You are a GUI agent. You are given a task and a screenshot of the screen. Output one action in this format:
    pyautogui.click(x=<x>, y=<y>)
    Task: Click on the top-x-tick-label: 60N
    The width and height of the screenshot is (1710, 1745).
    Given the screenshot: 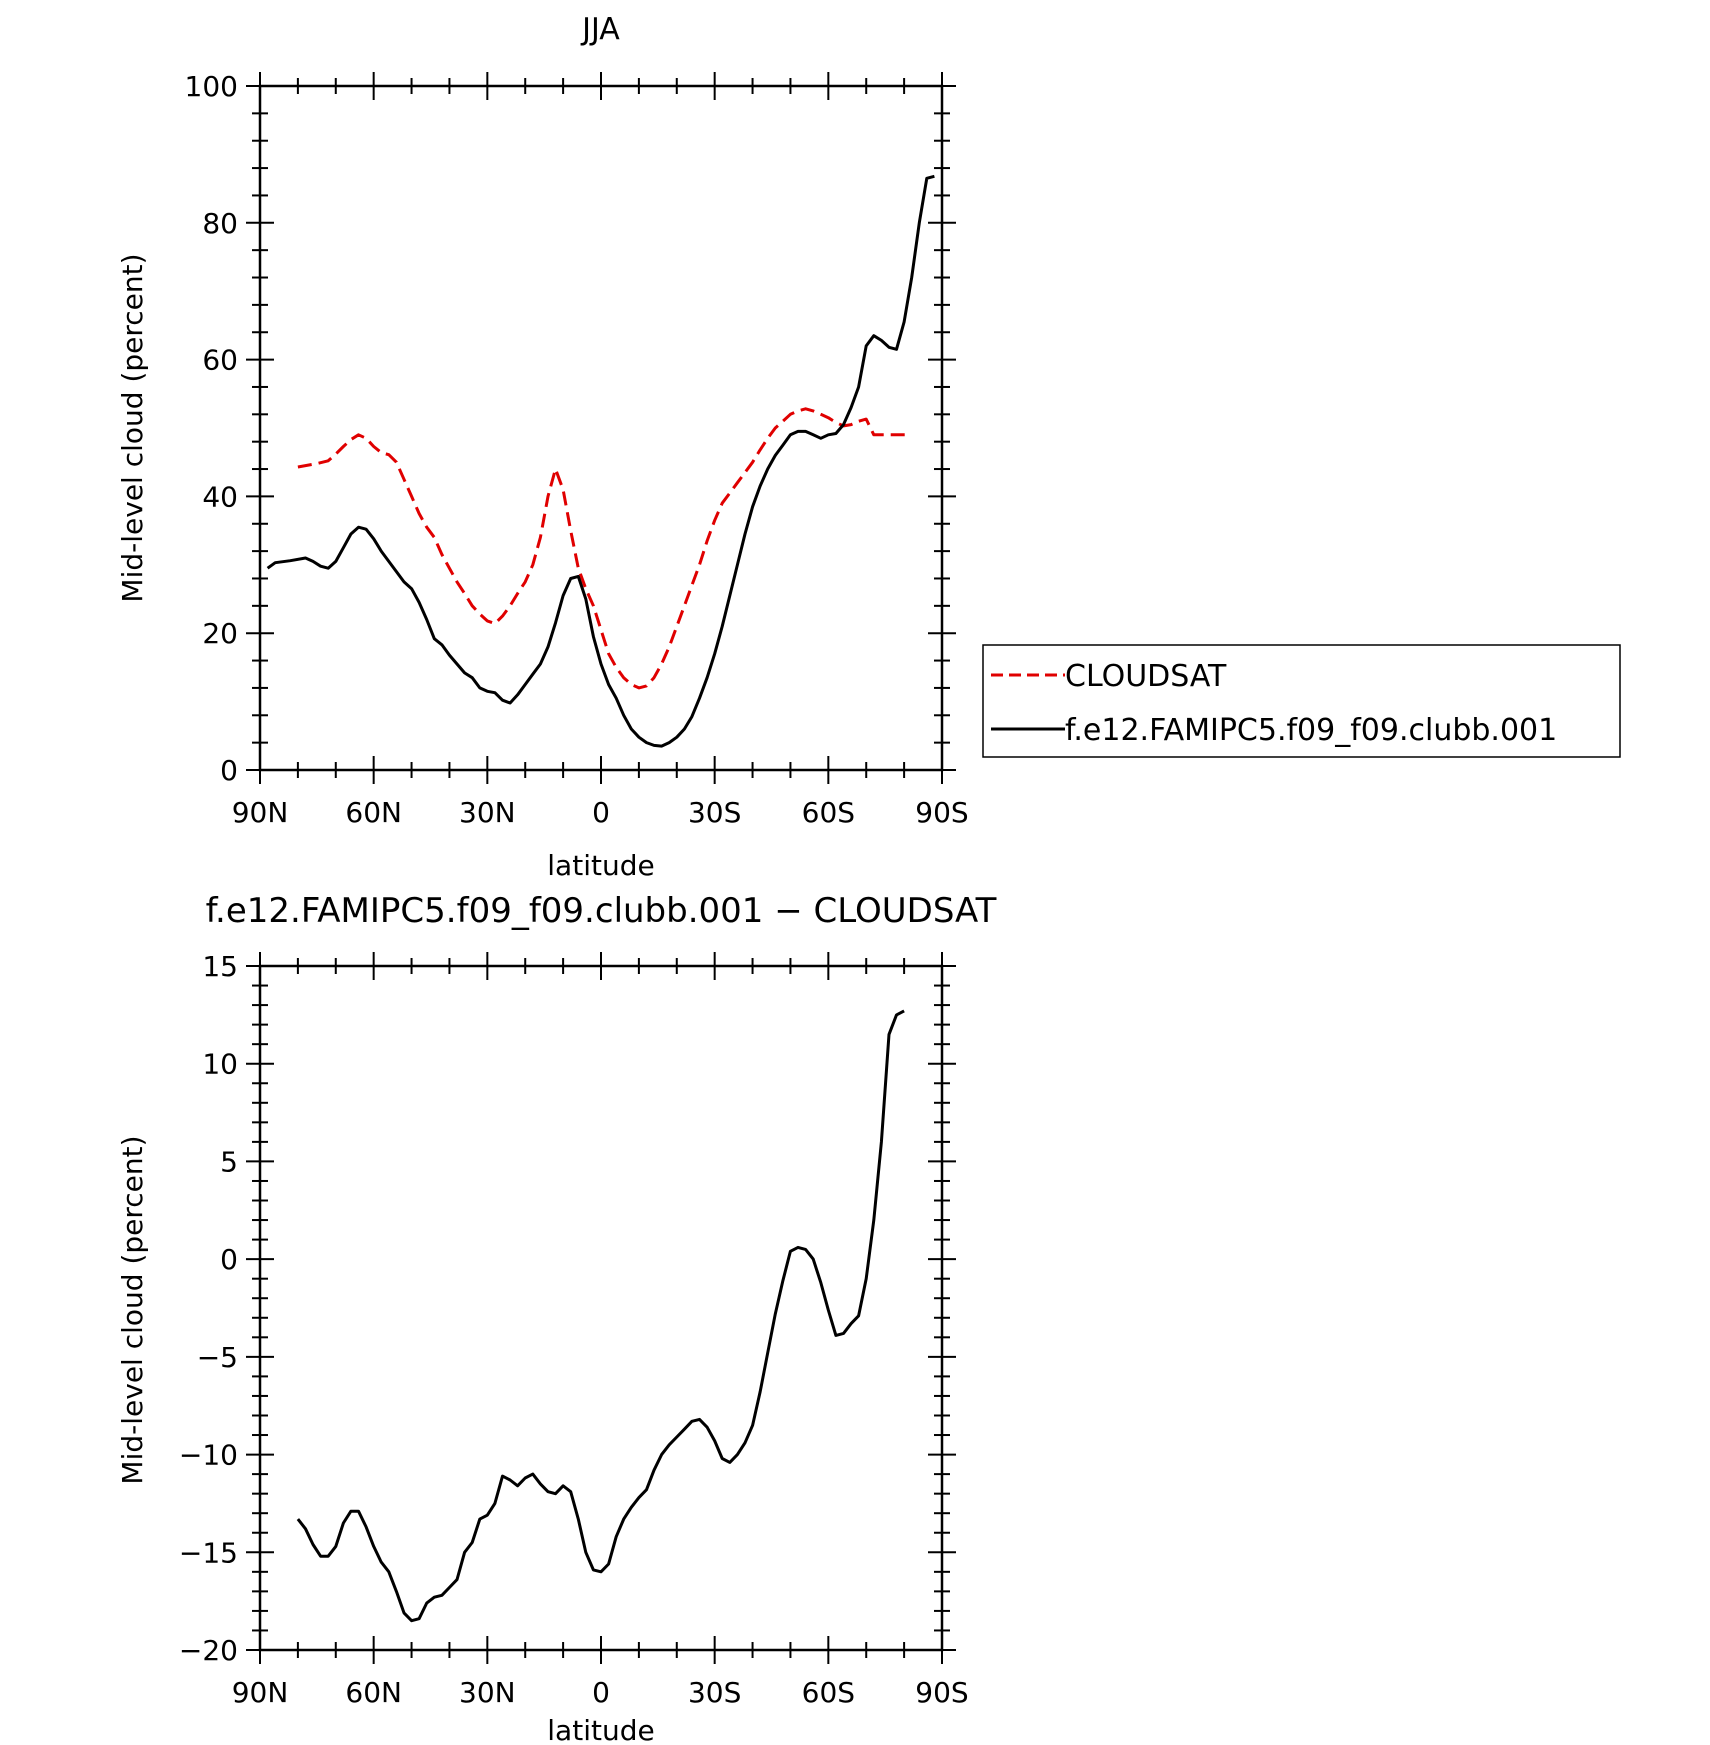 What is the action you would take?
    pyautogui.click(x=373, y=812)
    